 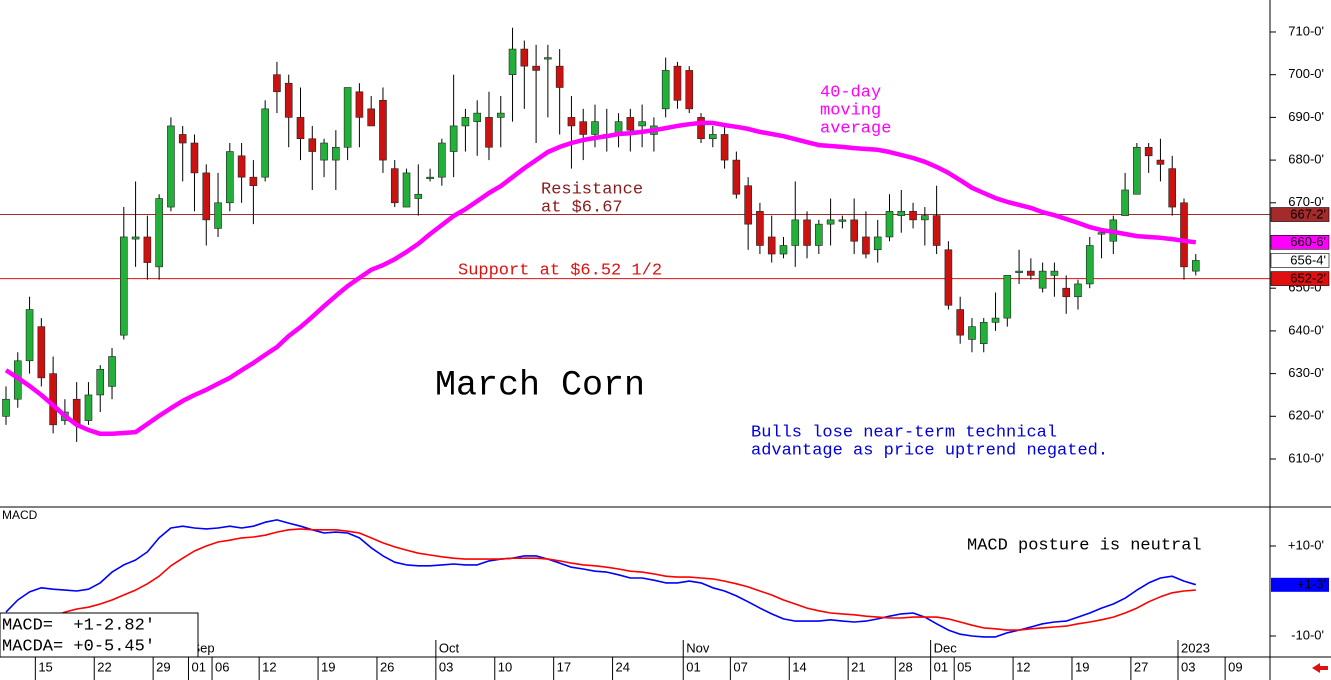 I want to click on x-tick-label: 14, so click(x=799, y=666).